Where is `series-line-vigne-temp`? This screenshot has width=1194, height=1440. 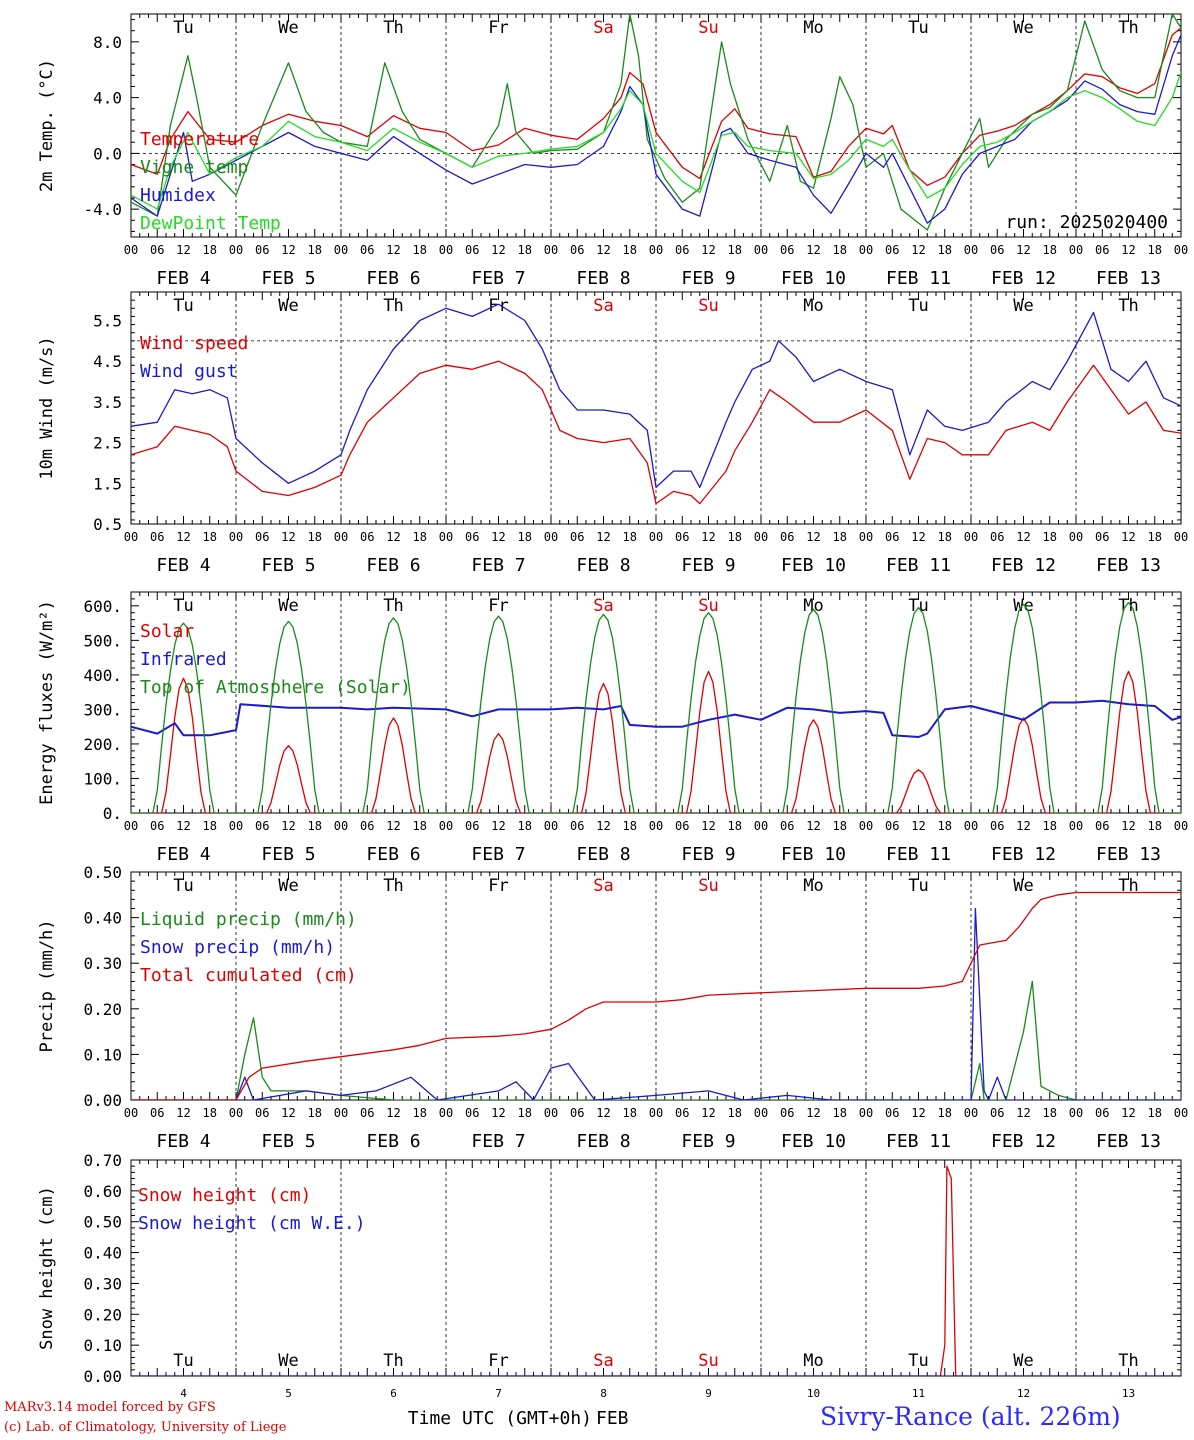
series-line-vigne-temp is located at coordinates (656, 122).